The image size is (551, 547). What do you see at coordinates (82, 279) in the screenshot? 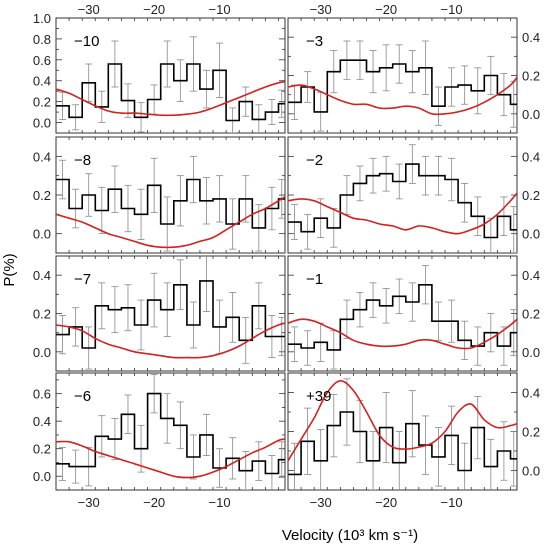
I see `panel-epoch-label: −7` at bounding box center [82, 279].